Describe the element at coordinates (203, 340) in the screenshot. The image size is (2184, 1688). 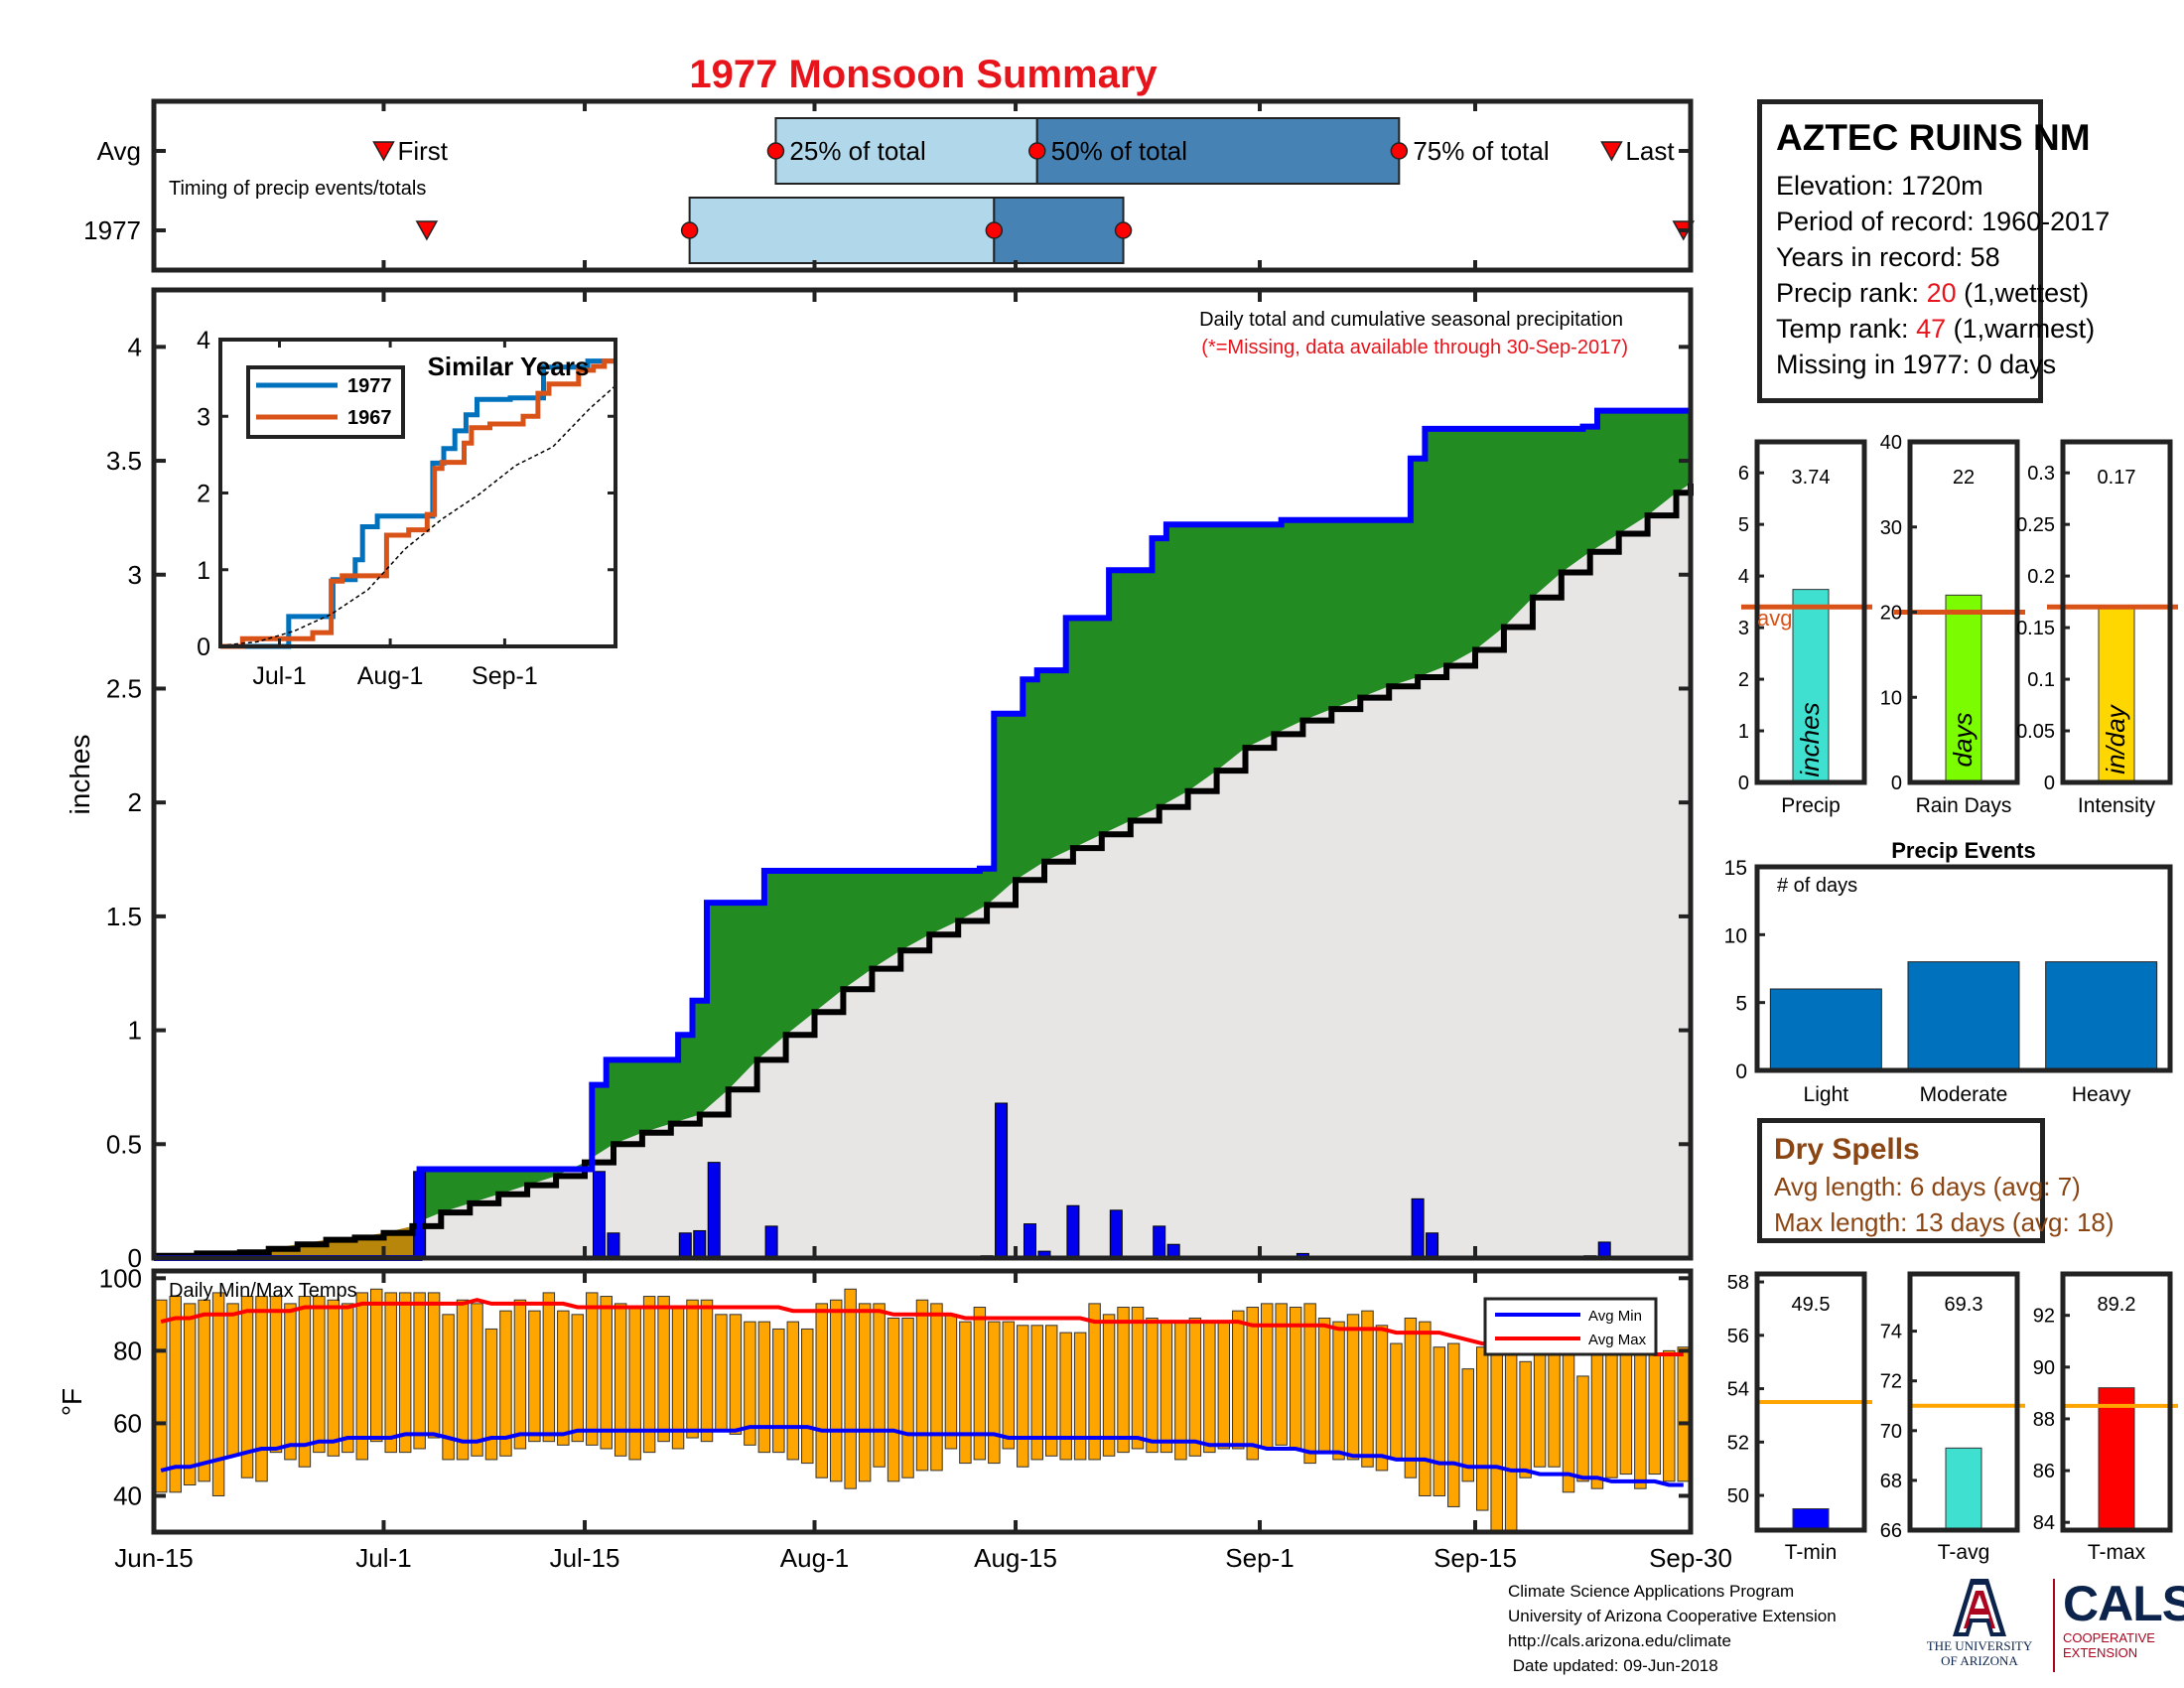
I see `inset-ytick-label: 4` at that location.